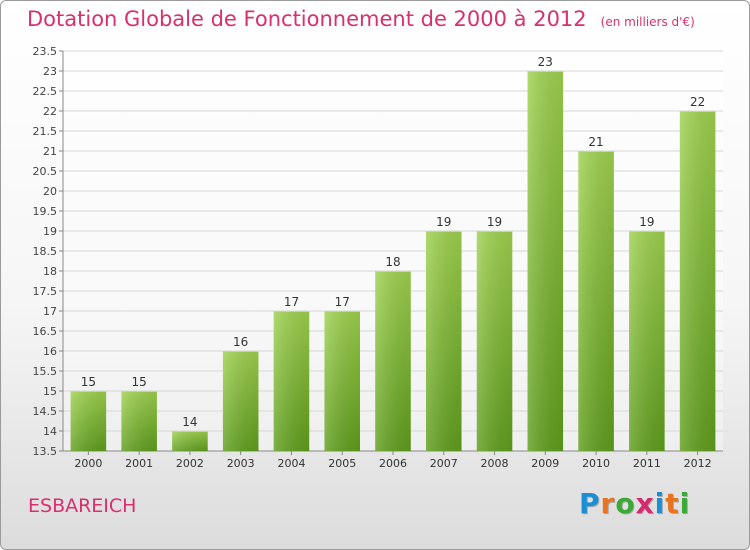 The width and height of the screenshot is (750, 550). What do you see at coordinates (189, 422) in the screenshot?
I see `bar-value-label: 14` at bounding box center [189, 422].